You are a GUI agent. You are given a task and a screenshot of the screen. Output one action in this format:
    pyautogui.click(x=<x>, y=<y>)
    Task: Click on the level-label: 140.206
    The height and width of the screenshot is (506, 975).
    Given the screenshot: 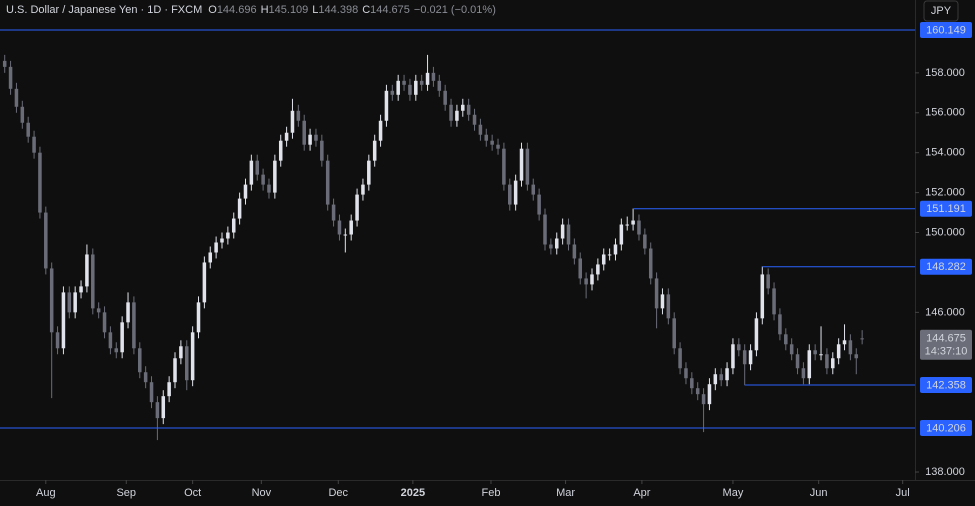 What is the action you would take?
    pyautogui.click(x=946, y=428)
    